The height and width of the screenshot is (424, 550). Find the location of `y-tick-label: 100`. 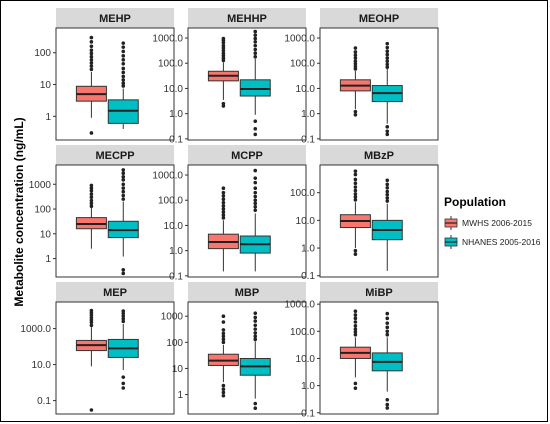

y-tick-label: 100 is located at coordinates (42, 210).